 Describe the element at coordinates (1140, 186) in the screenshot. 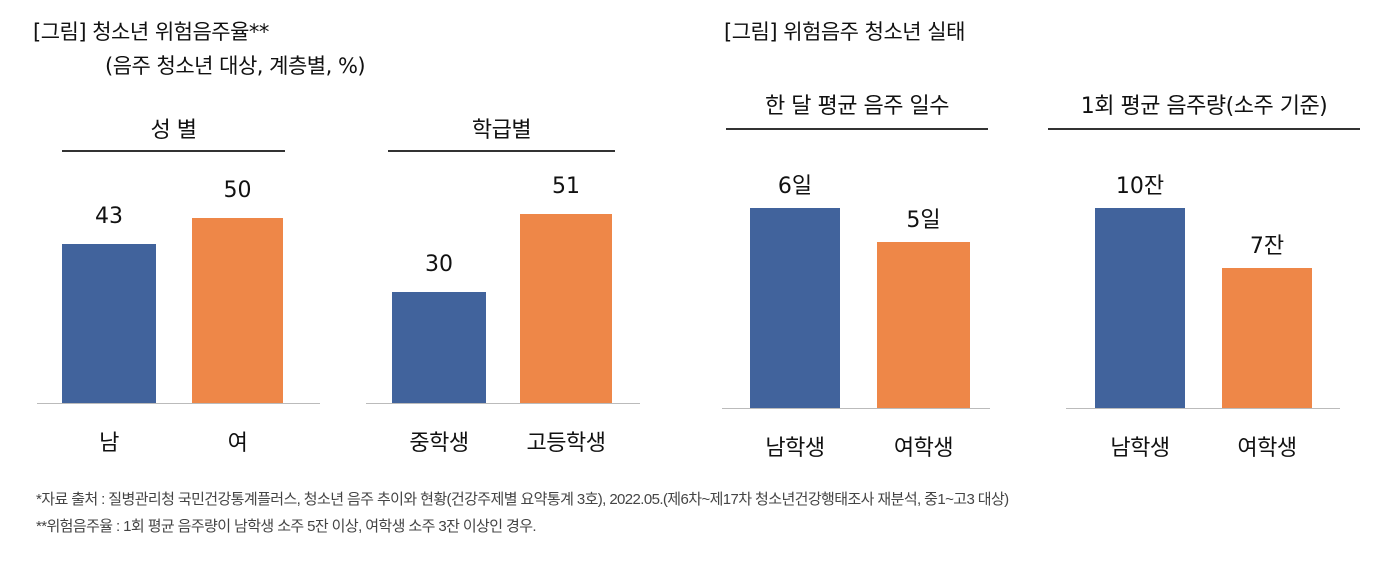

I see `value-label: 10잔` at that location.